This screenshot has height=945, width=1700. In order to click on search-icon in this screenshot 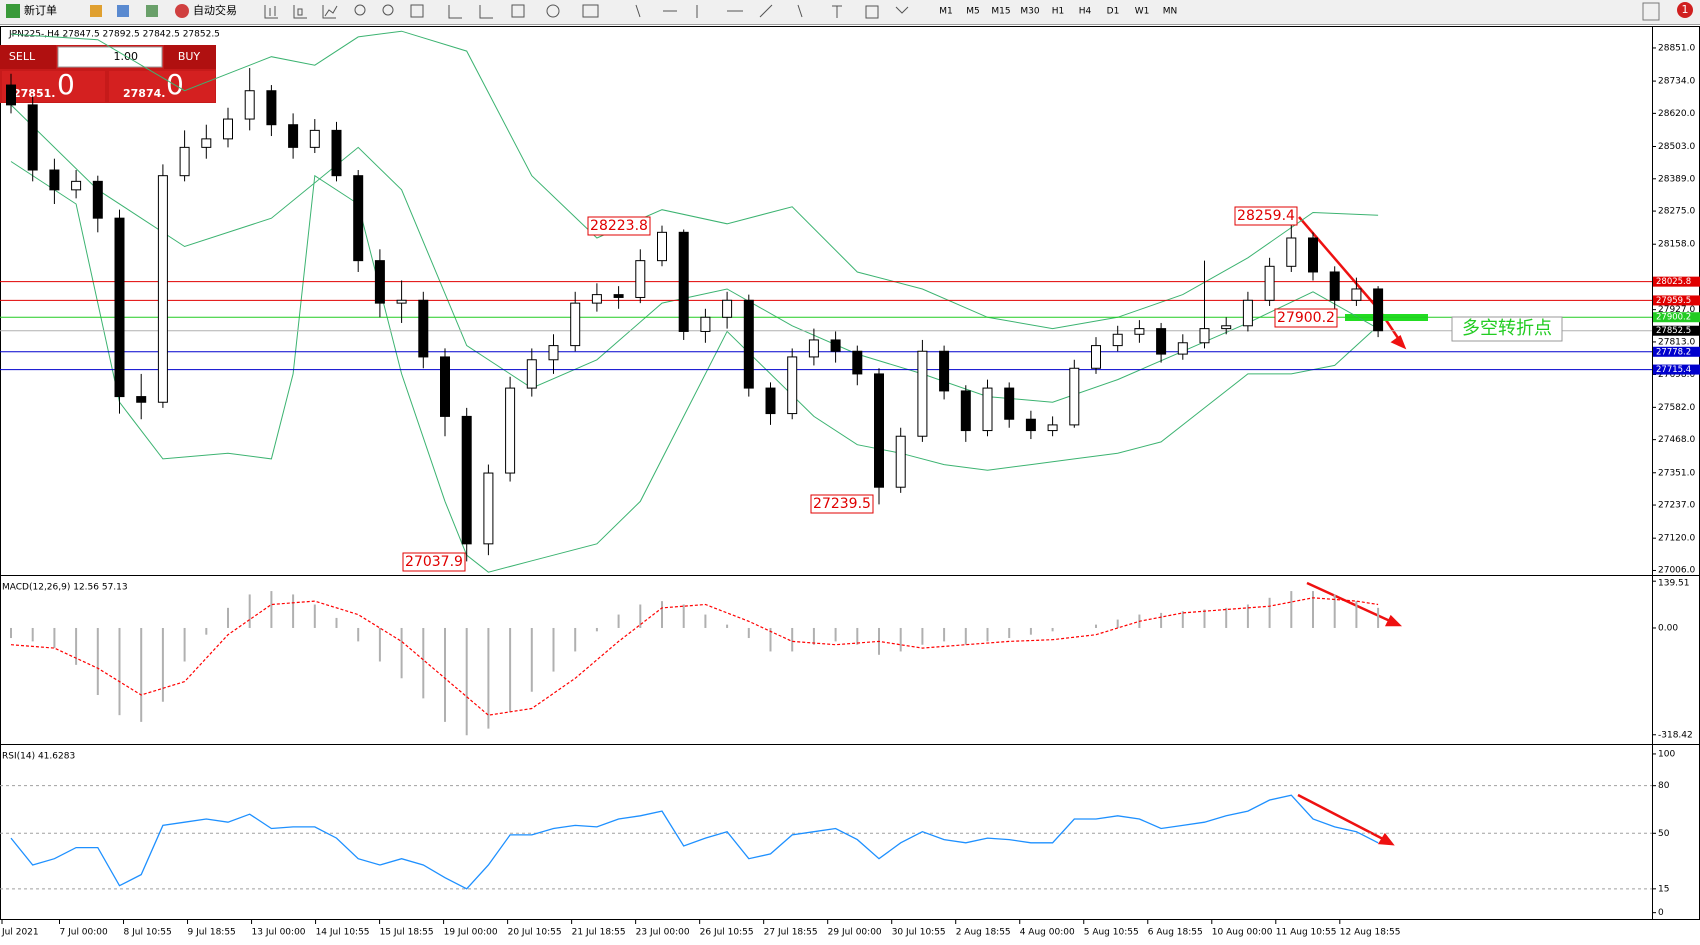, I will do `click(1651, 11)`.